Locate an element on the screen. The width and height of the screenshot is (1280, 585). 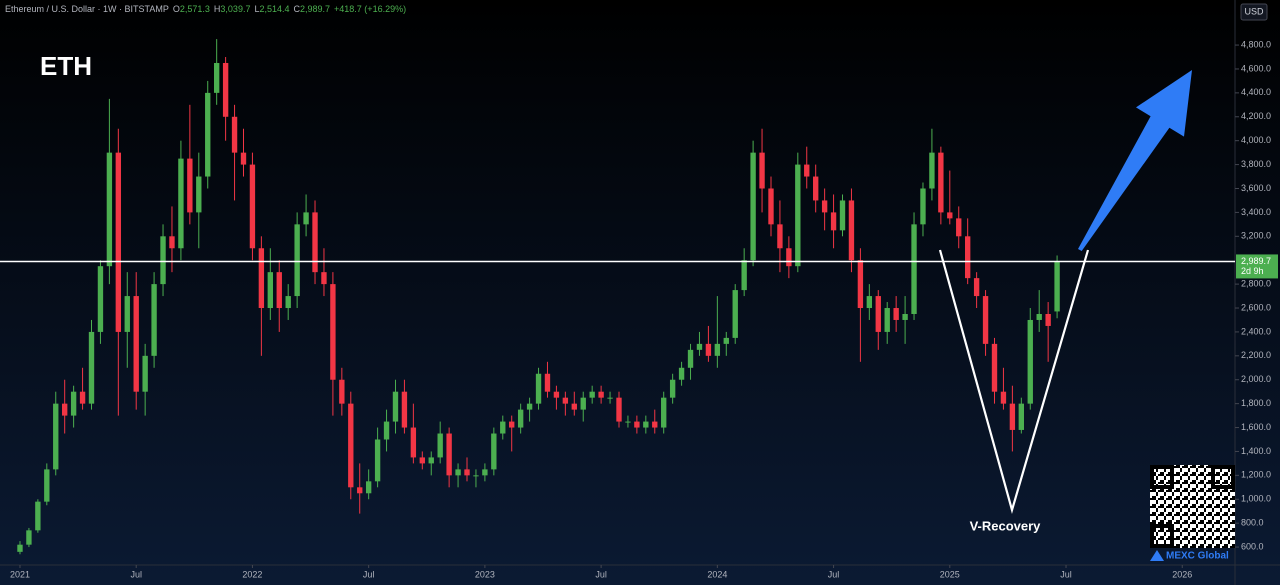
last-price-countdown: 2d 9h is located at coordinates (1252, 271).